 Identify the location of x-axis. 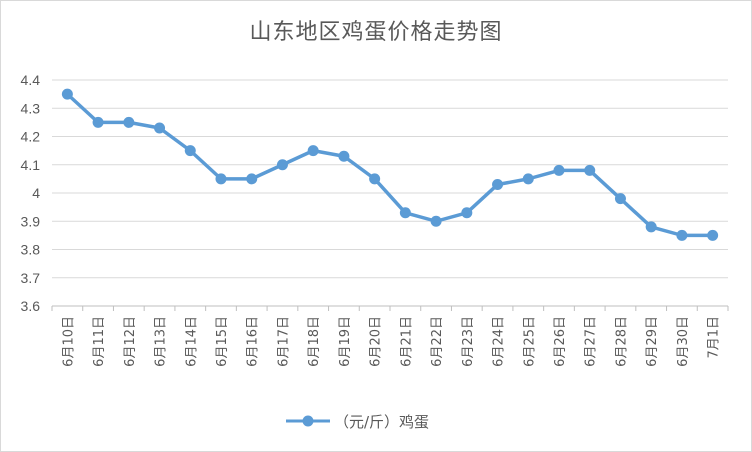
(390, 308).